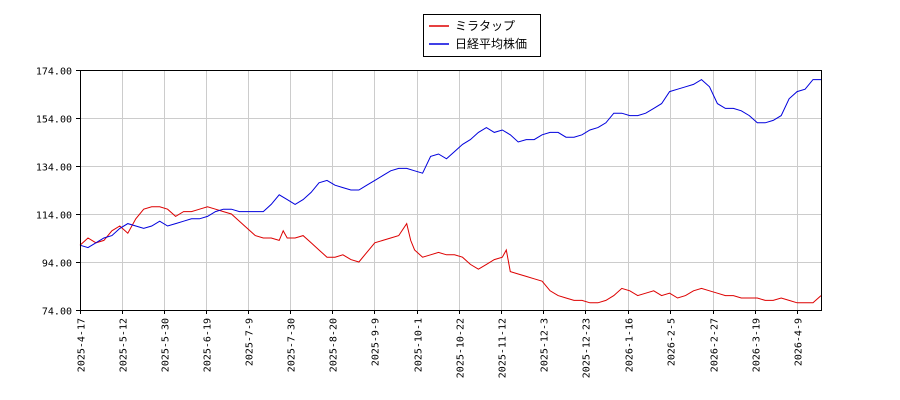 Image resolution: width=900 pixels, height=400 pixels. I want to click on x-tick-label: 2026-1-16, so click(630, 345).